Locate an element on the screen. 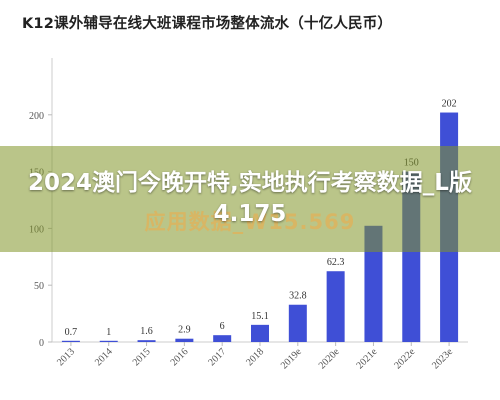 The height and width of the screenshot is (400, 500). x-tick-label: 2019e is located at coordinates (291, 358).